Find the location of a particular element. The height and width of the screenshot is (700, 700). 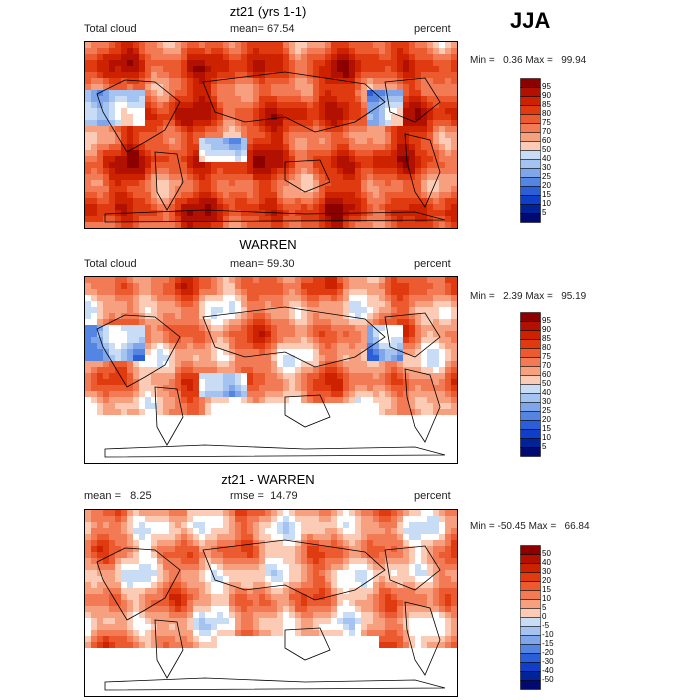

colorbar-tick-label: 25 is located at coordinates (546, 410).